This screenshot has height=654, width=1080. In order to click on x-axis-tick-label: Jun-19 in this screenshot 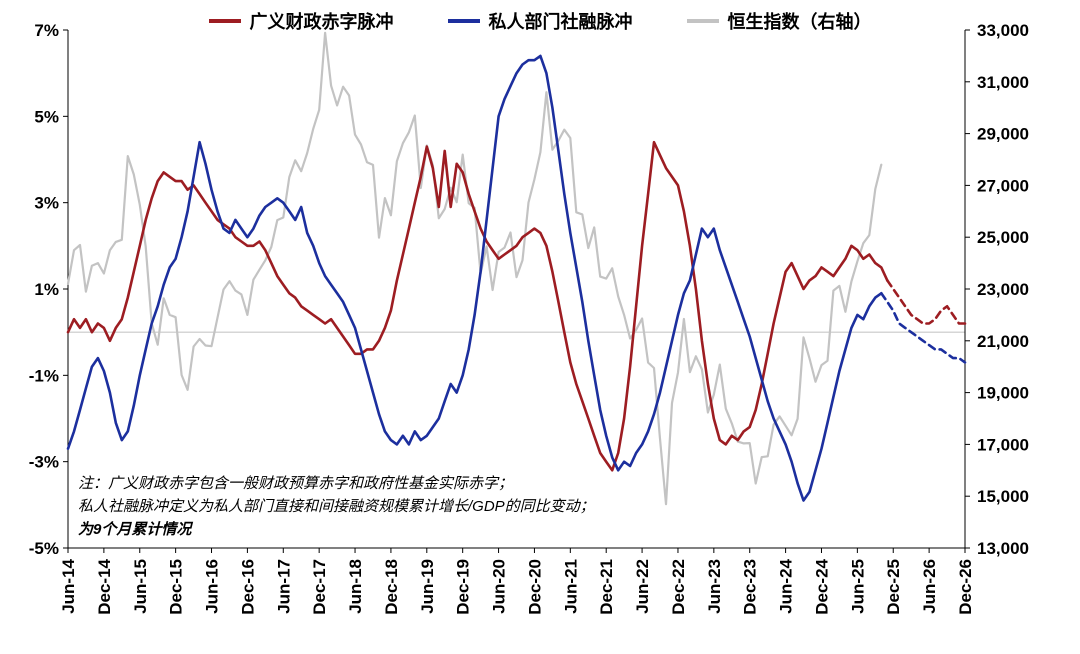, I will do `click(427, 586)`.